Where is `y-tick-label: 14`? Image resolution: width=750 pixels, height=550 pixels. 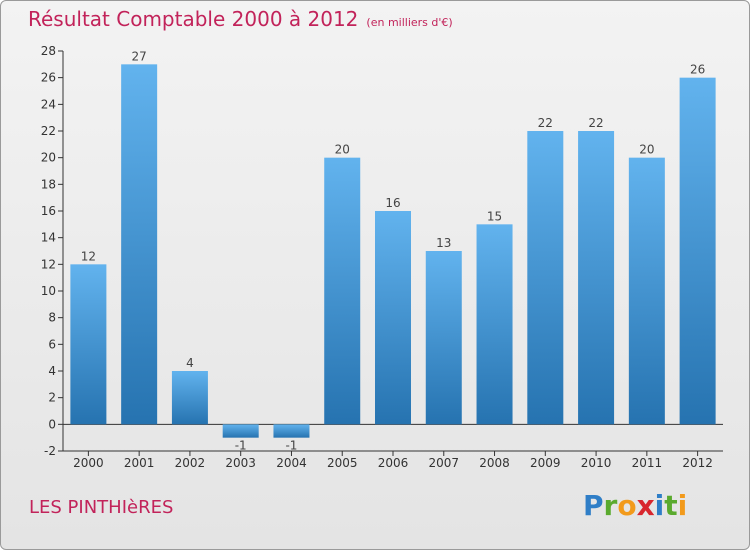
y-tick-label: 14 is located at coordinates (48, 238).